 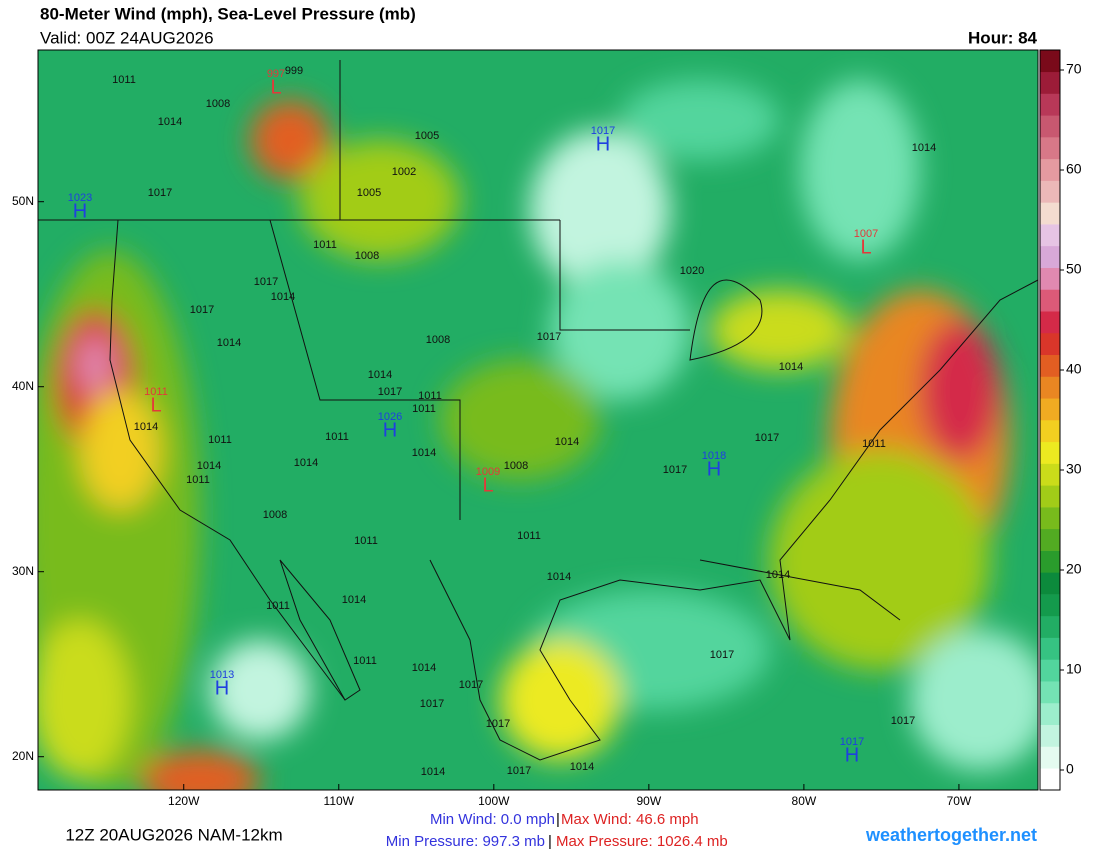 I want to click on lon-label: 100W, so click(x=494, y=801).